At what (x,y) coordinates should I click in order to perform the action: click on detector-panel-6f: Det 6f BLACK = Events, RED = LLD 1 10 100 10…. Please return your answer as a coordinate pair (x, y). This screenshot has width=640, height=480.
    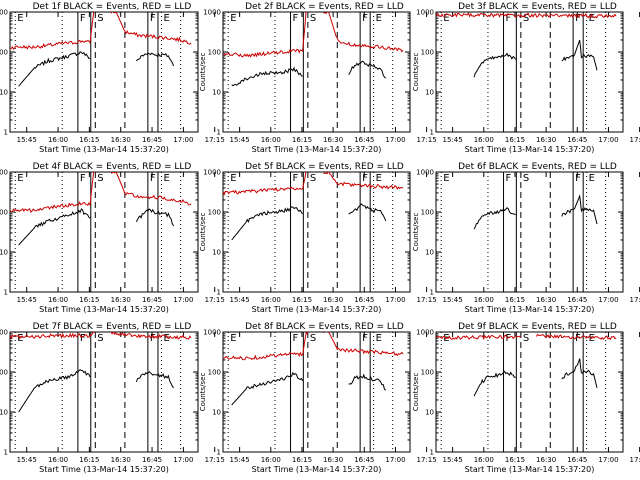
    Looking at the image, I should click on (526, 238).